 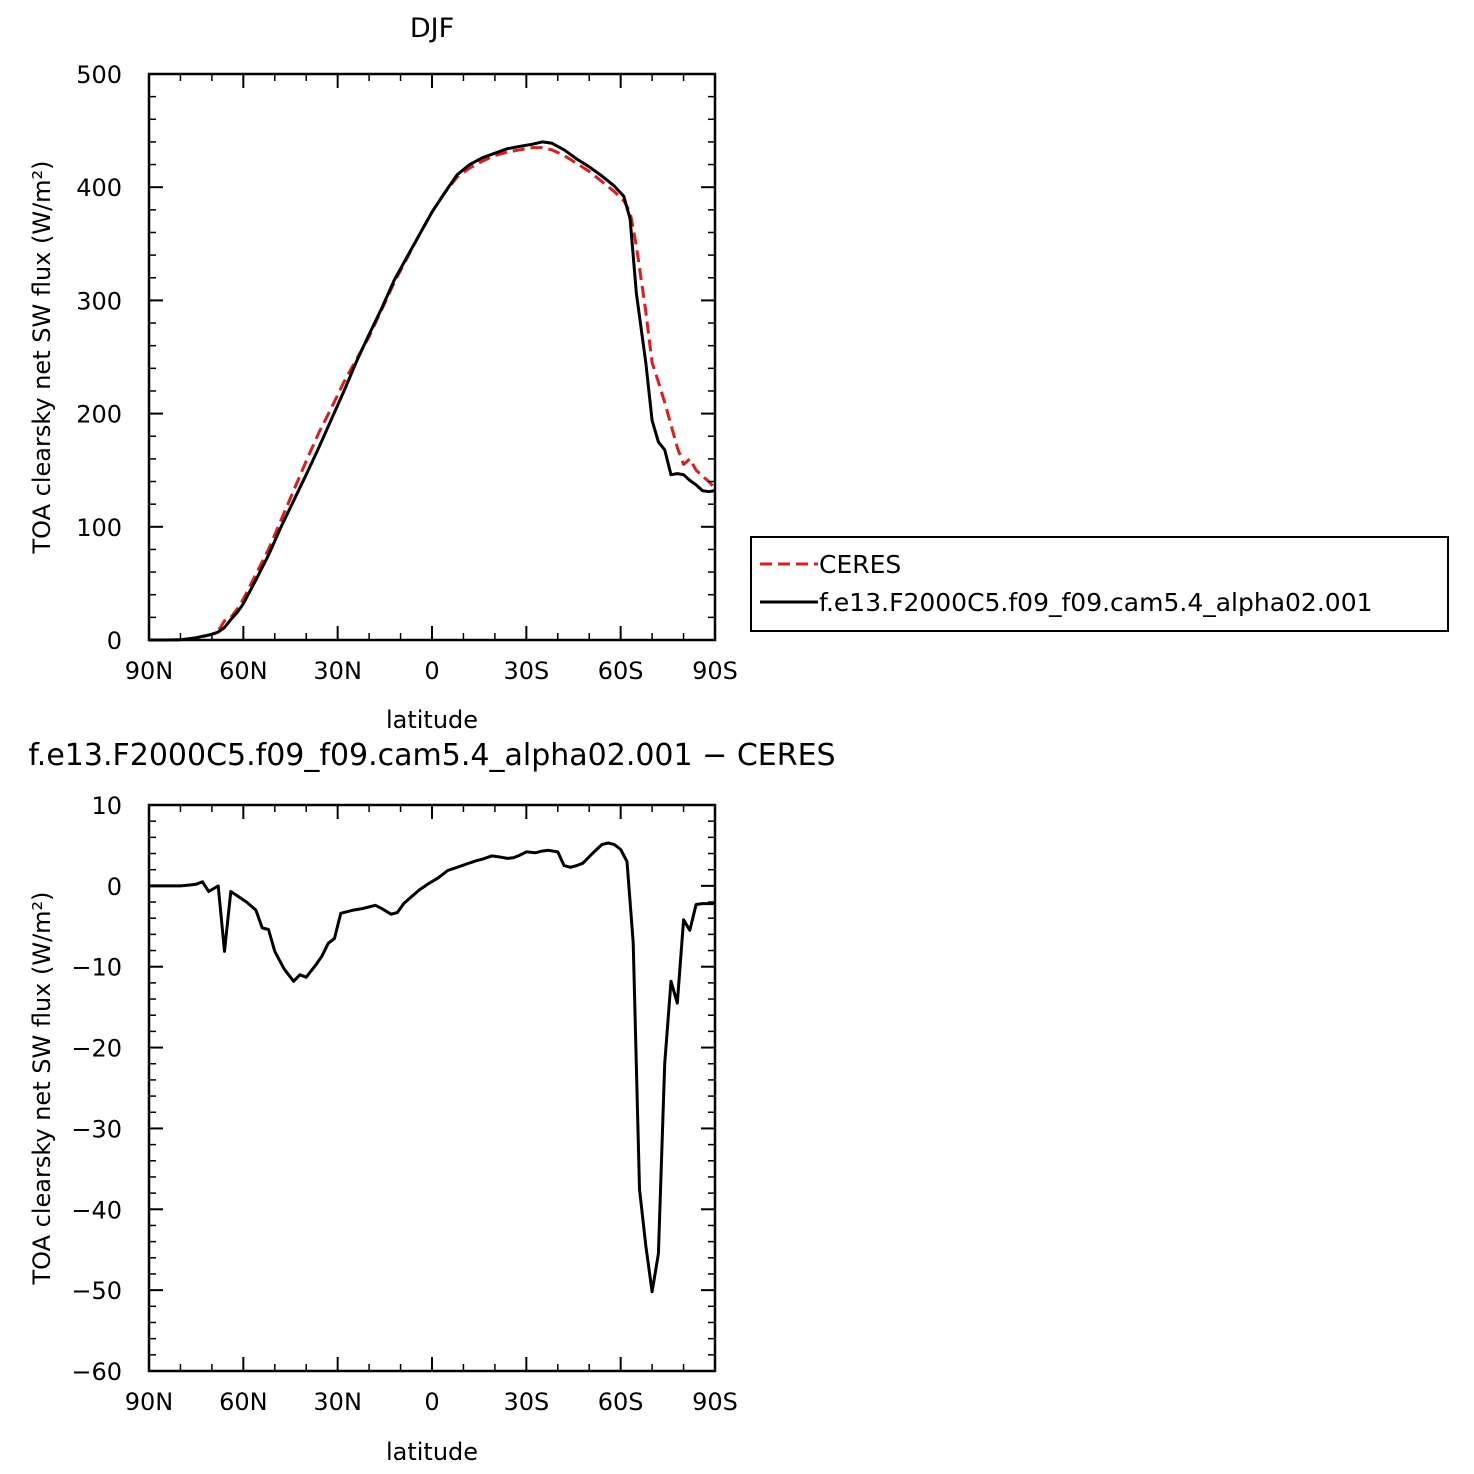 I want to click on legend-box, so click(x=1099, y=584).